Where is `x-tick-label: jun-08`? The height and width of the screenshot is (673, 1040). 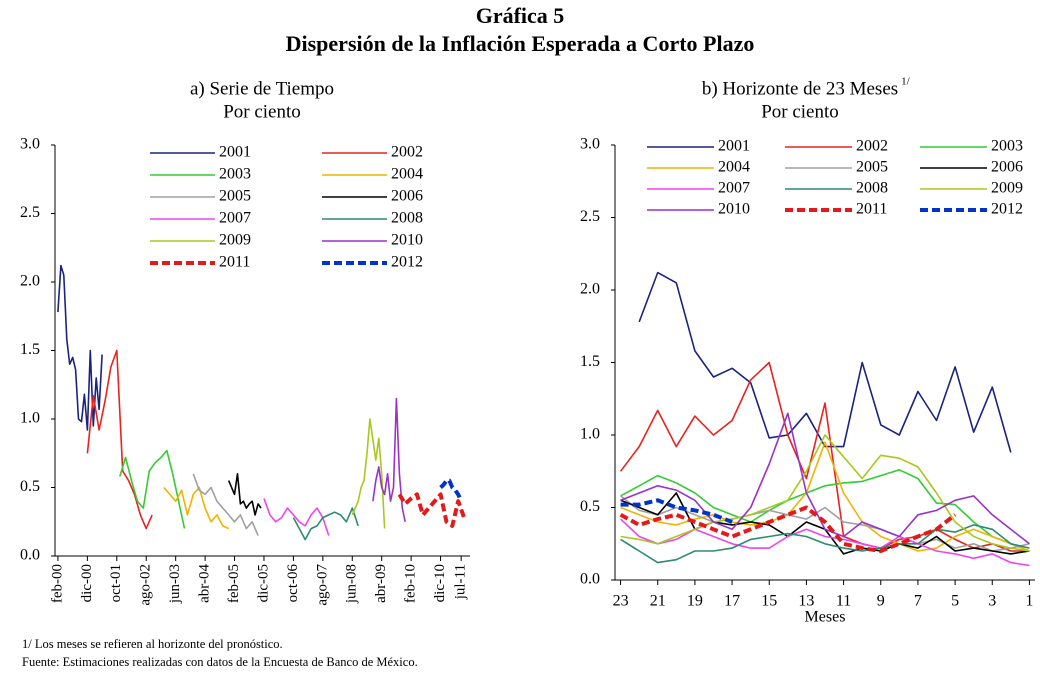 x-tick-label: jun-08 is located at coordinates (352, 584).